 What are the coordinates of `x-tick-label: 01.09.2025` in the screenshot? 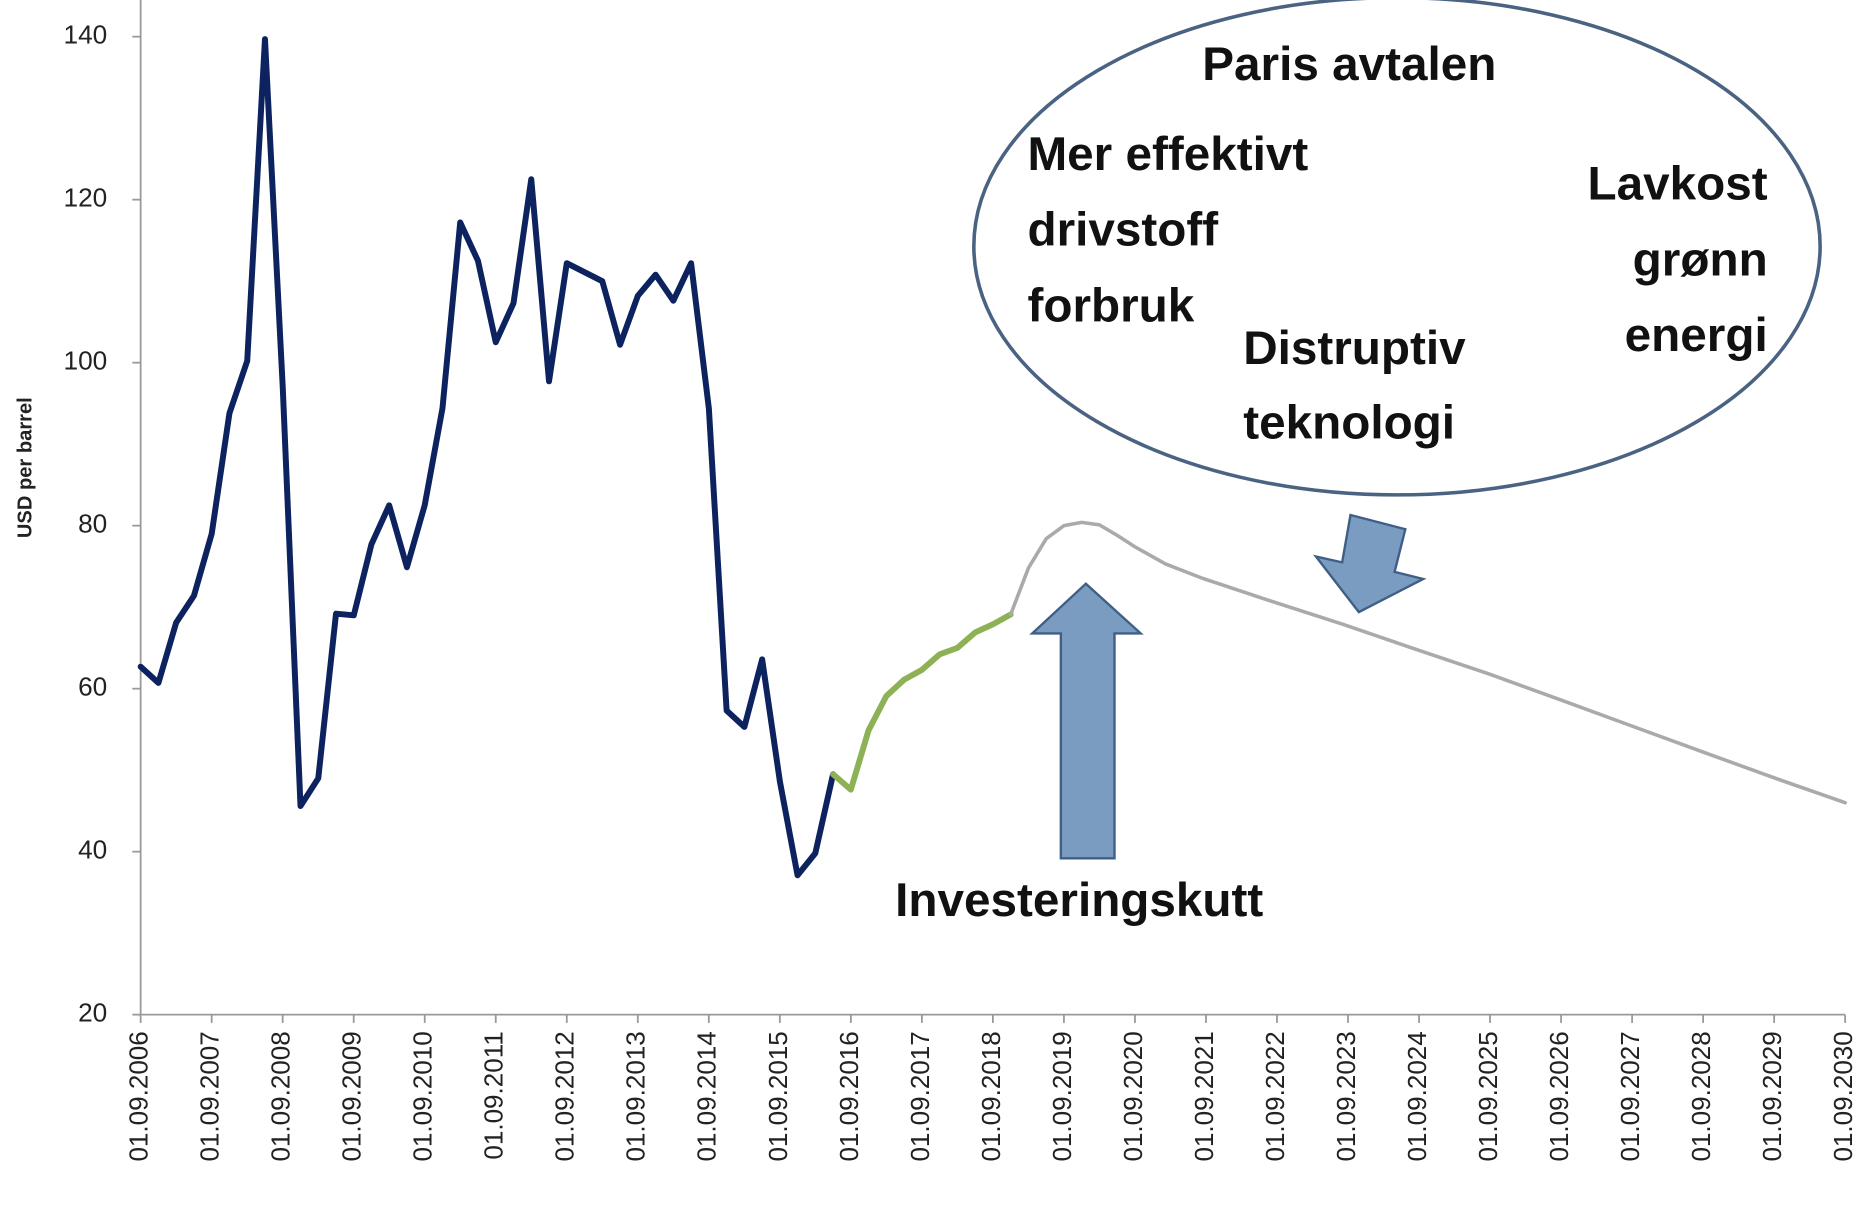 It's located at (1488, 1096).